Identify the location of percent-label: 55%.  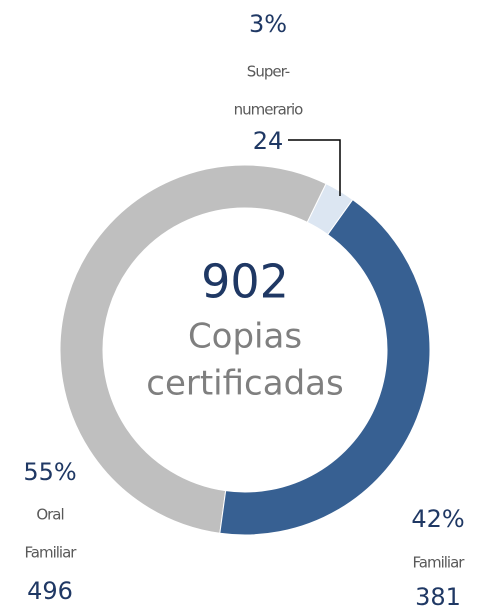
(49, 472).